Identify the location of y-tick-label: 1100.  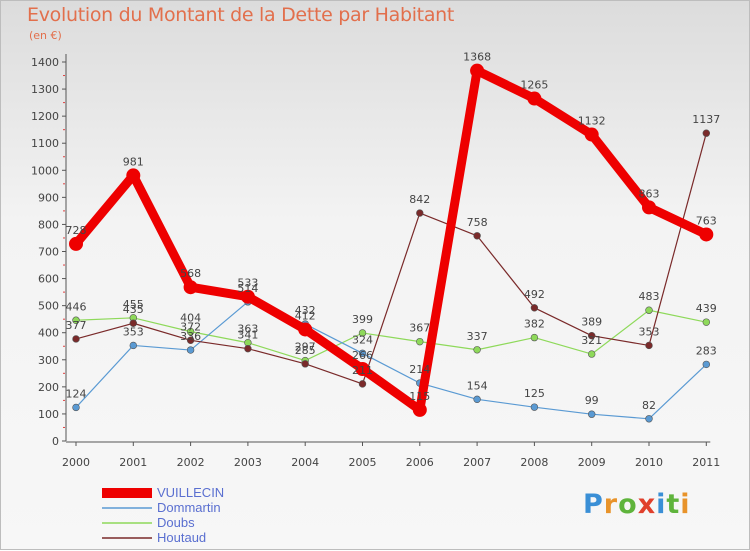
(45, 143).